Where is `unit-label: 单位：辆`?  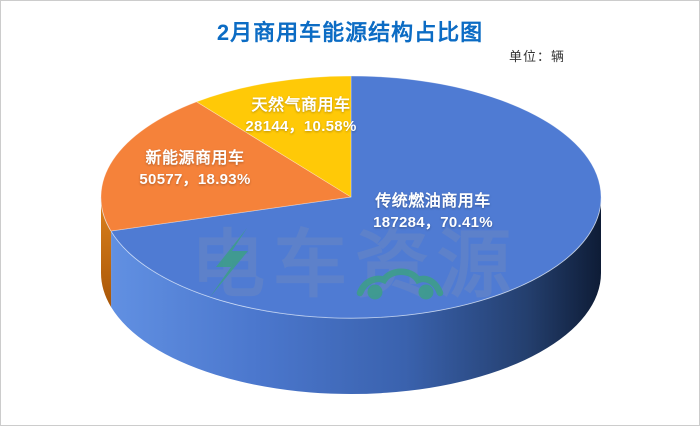 unit-label: 单位：辆 is located at coordinates (536, 56).